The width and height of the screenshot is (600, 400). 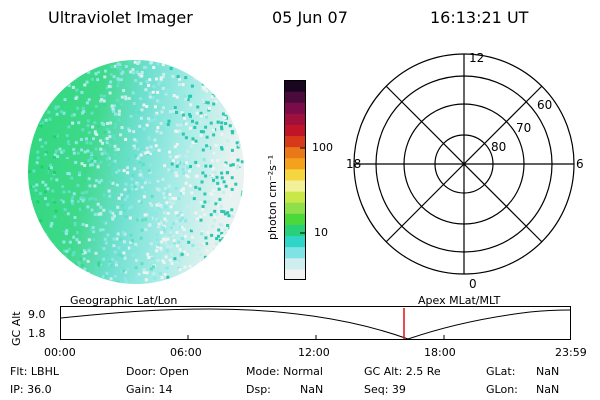 What do you see at coordinates (258, 389) in the screenshot?
I see `dsp-label: Dsp:` at bounding box center [258, 389].